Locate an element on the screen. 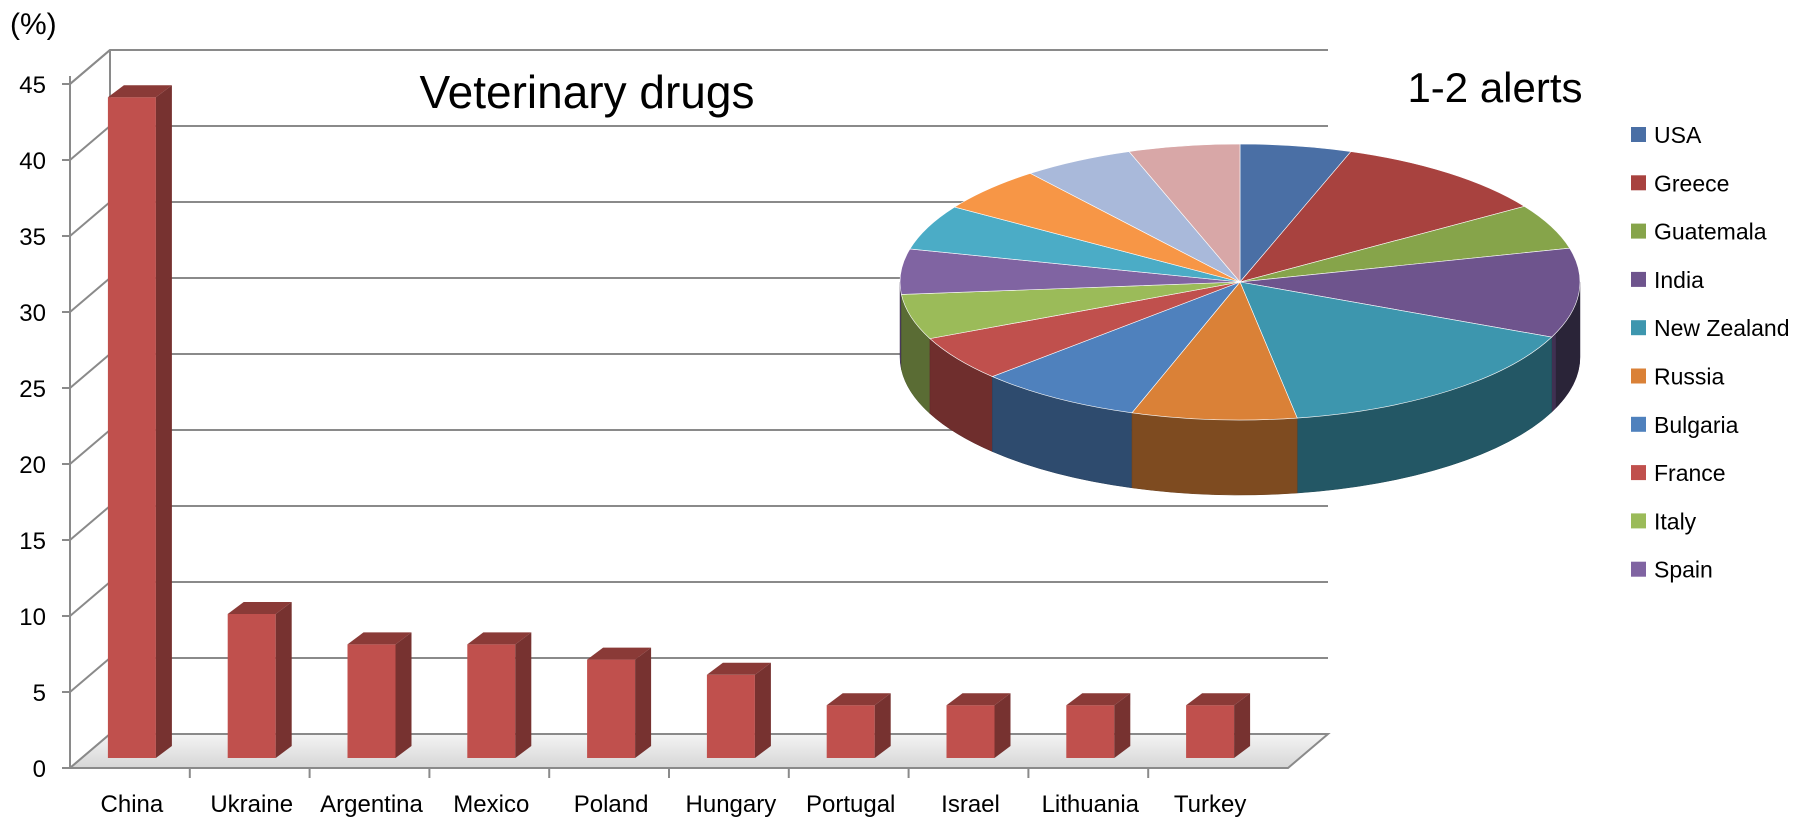 This screenshot has height=820, width=1808. x-tick-label: Portugal is located at coordinates (850, 804).